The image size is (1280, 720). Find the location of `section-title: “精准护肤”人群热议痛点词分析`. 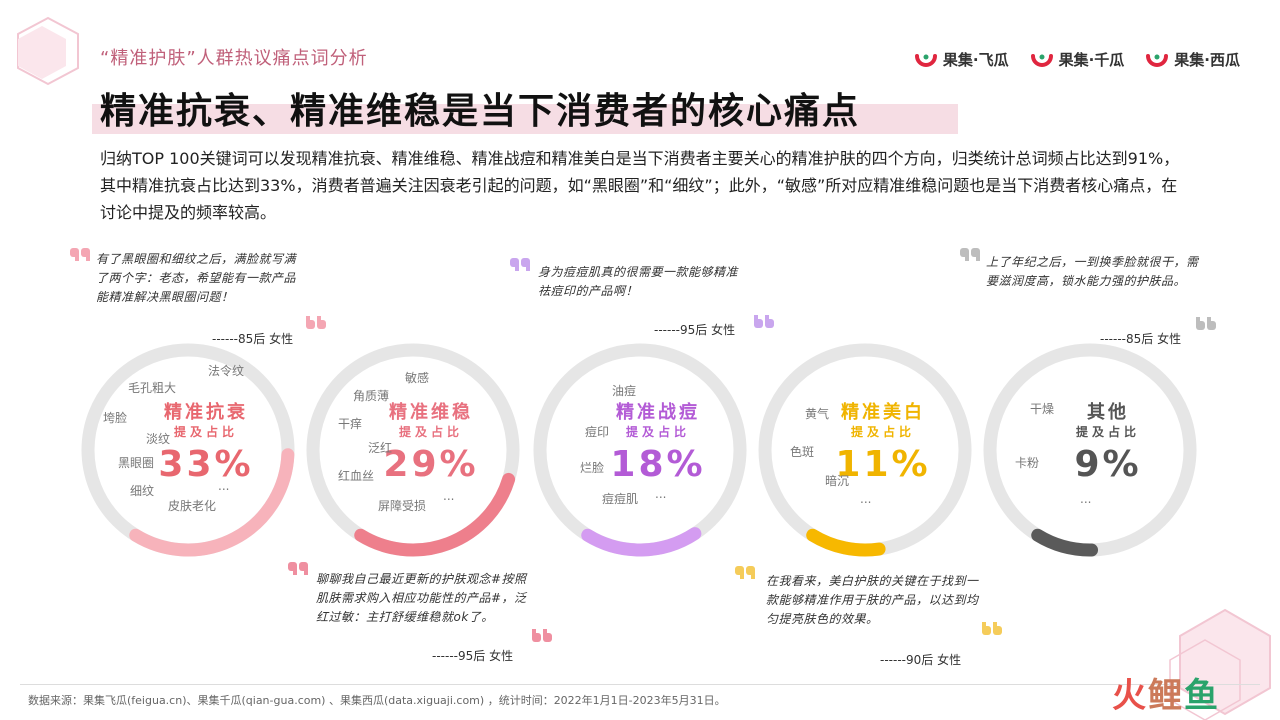

section-title: “精准护肤”人群热议痛点词分析 is located at coordinates (234, 58).